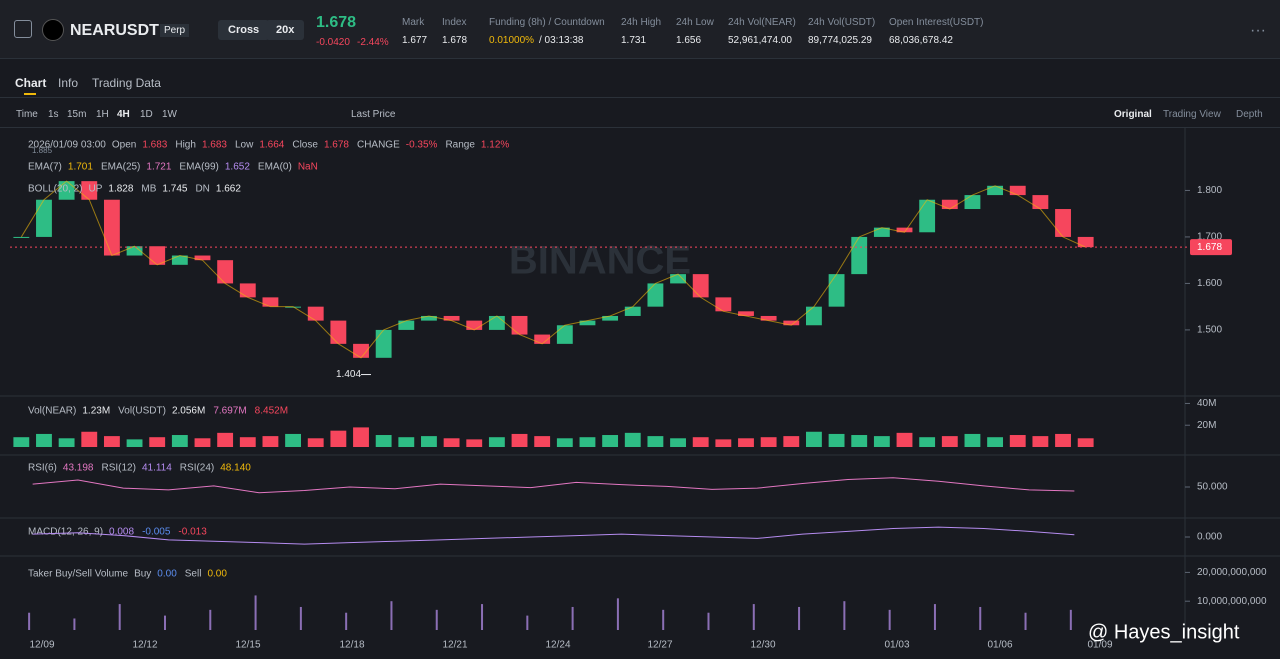 Image resolution: width=1280 pixels, height=659 pixels. What do you see at coordinates (156, 532) in the screenshot?
I see `legend-value: -0.005` at bounding box center [156, 532].